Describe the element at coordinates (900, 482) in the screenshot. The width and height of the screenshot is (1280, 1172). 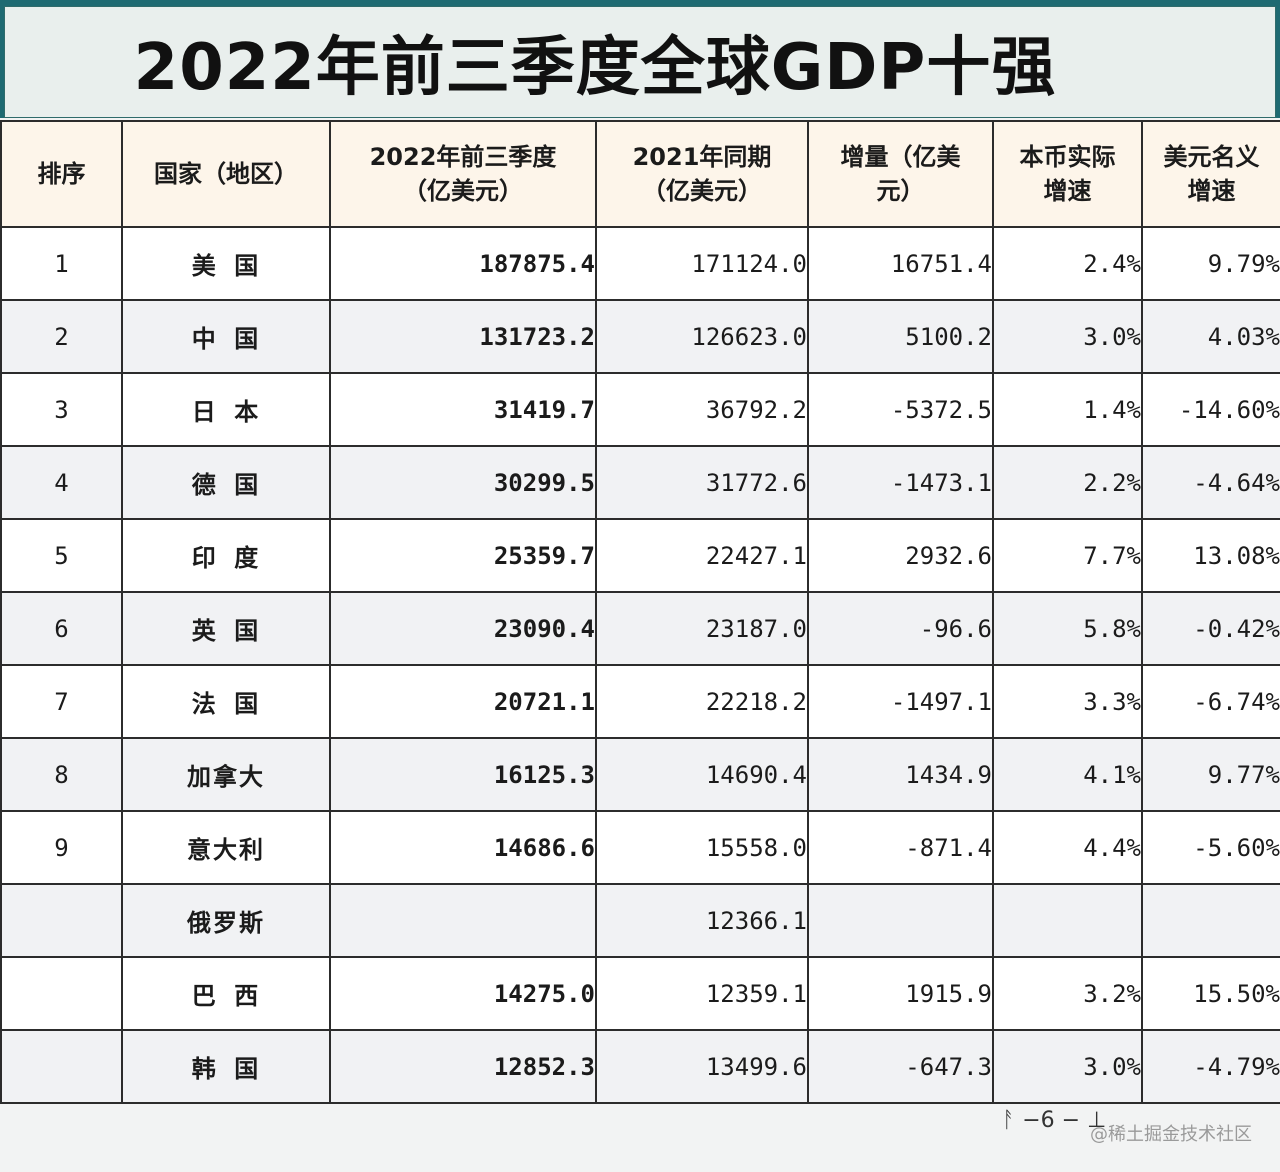
I see `cell-increase: -1473.1` at that location.